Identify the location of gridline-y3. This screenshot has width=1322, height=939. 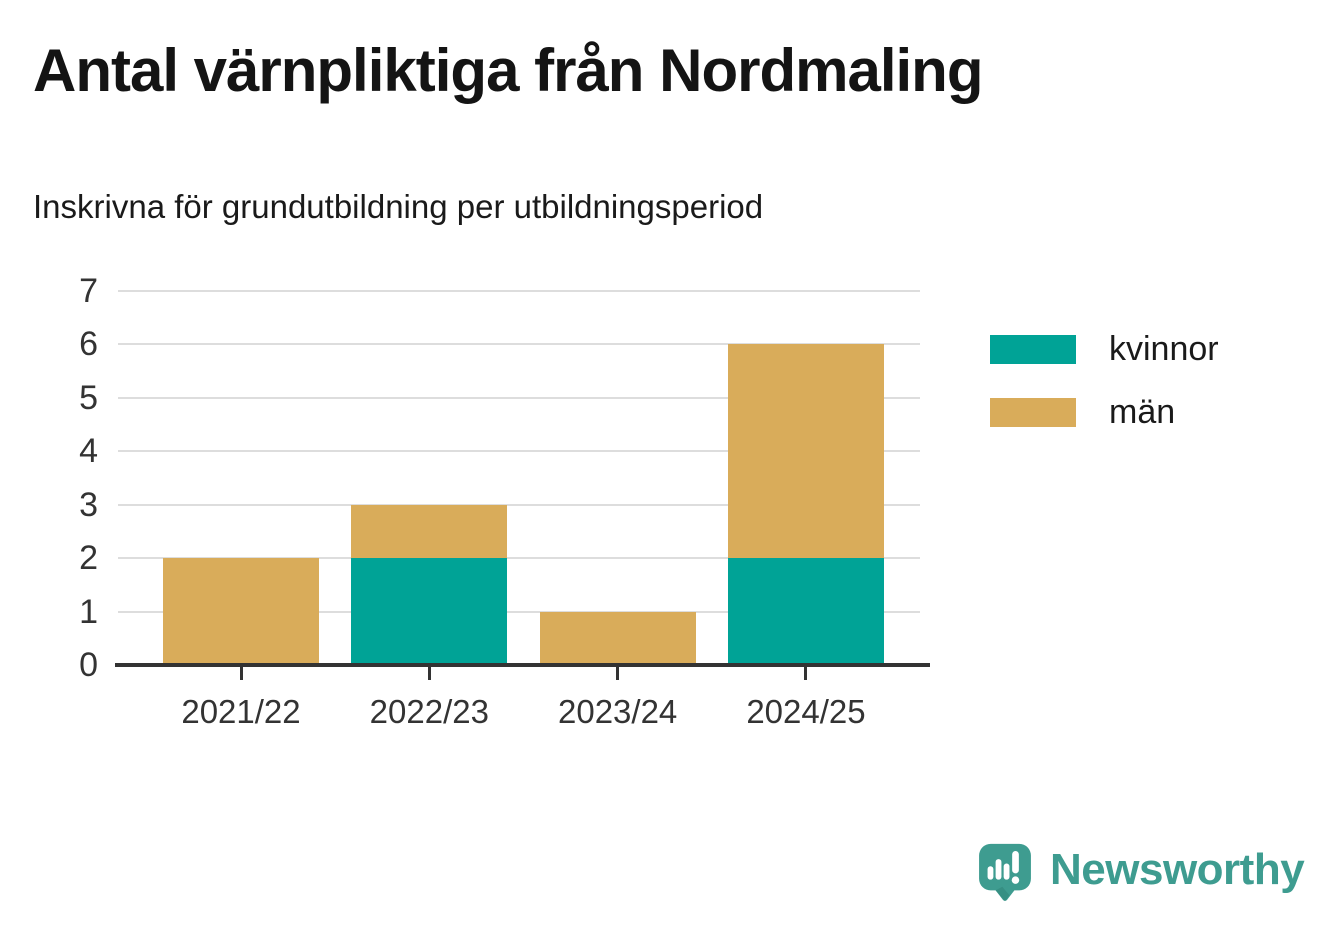
(519, 504).